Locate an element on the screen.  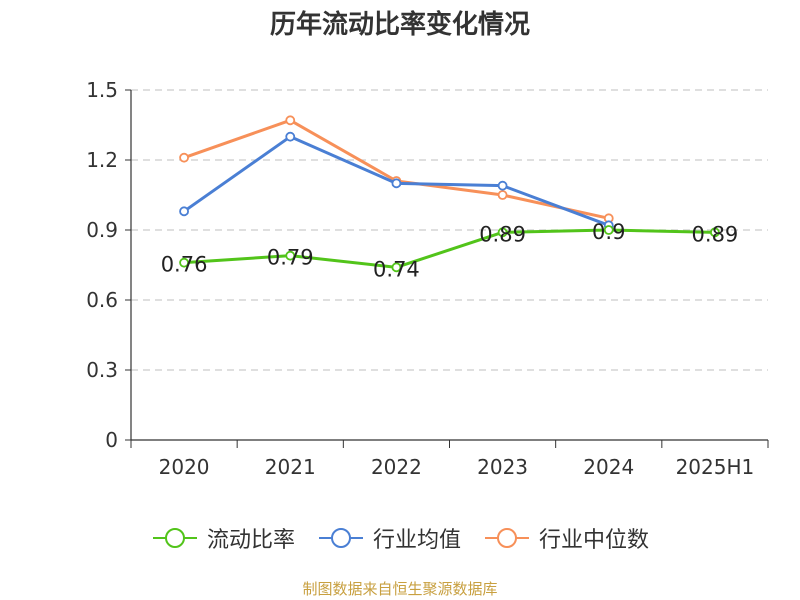
x-tick-label: 2024 is located at coordinates (608, 467).